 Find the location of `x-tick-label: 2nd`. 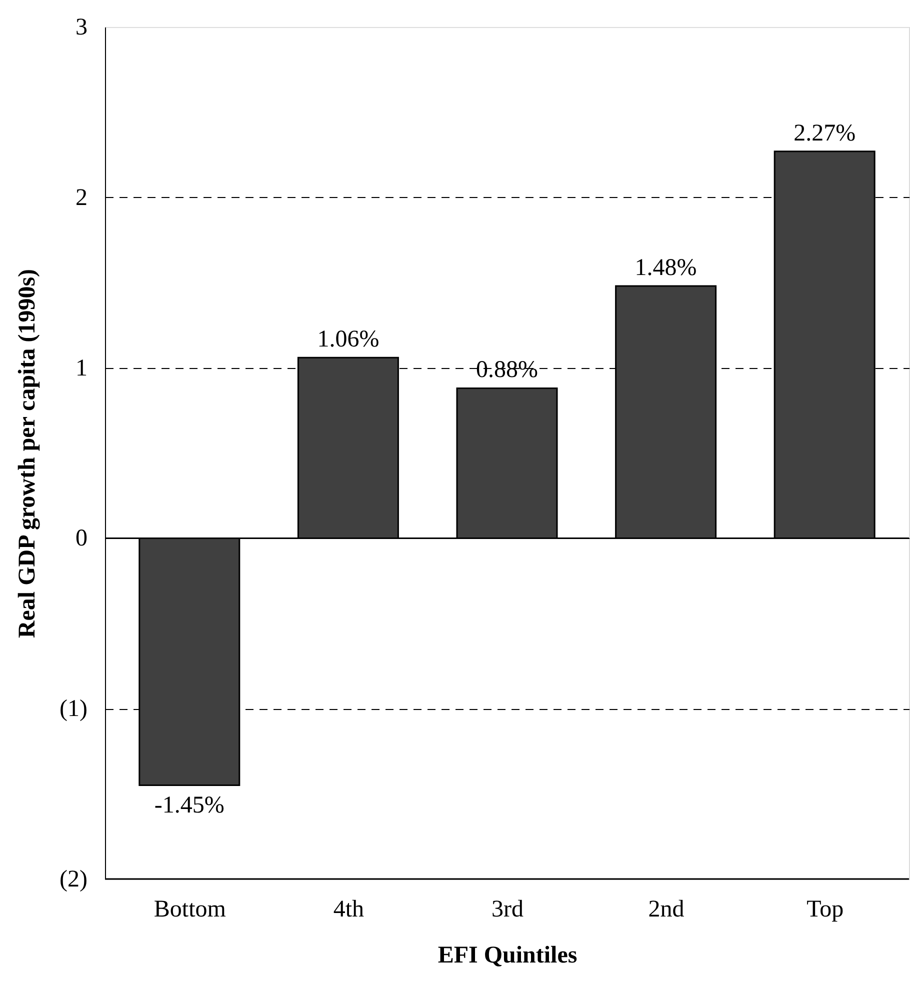

x-tick-label: 2nd is located at coordinates (666, 909).